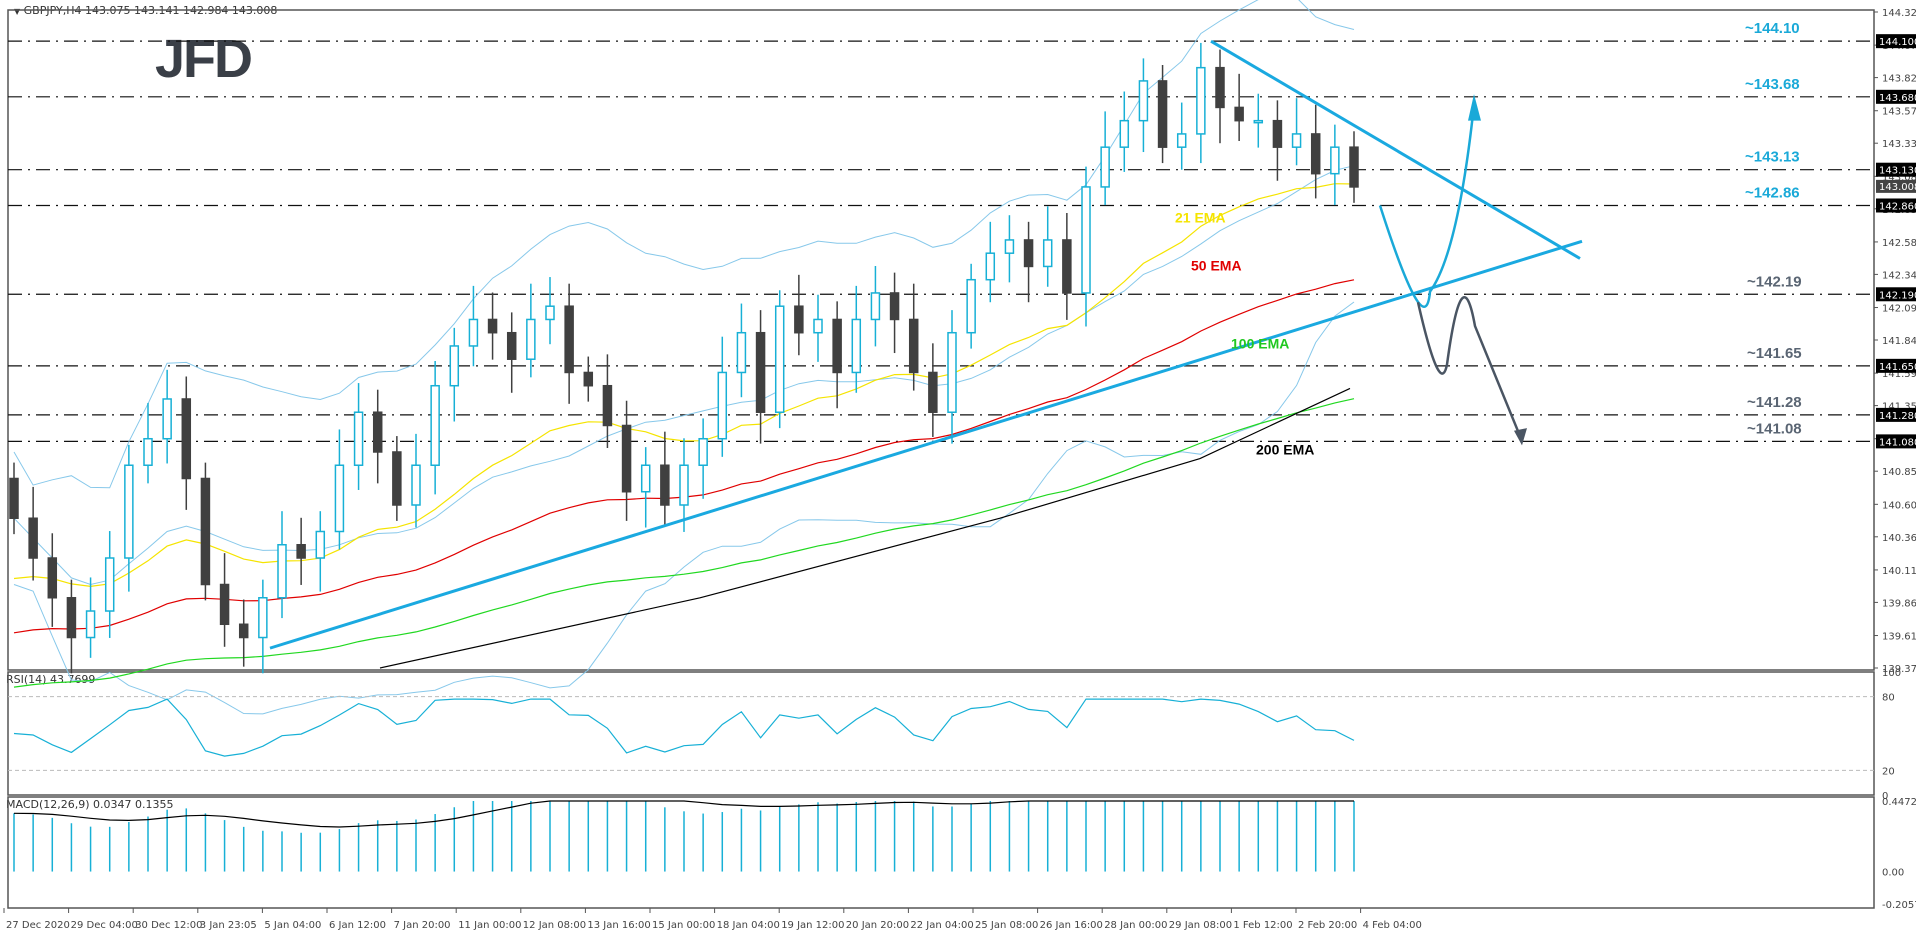 The width and height of the screenshot is (1916, 936). What do you see at coordinates (1772, 192) in the screenshot?
I see `level-label-3: ~142.86` at bounding box center [1772, 192].